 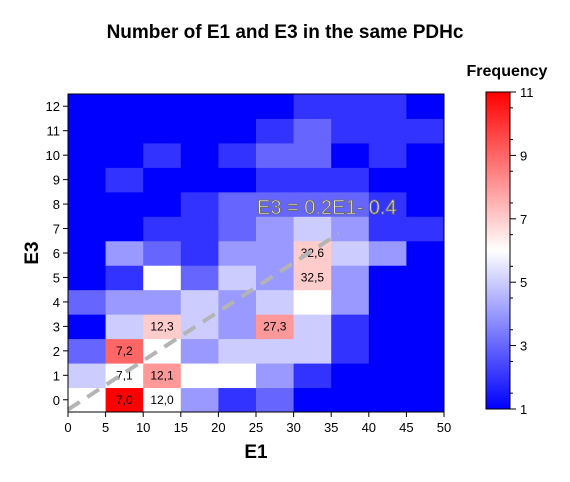 I want to click on y-axis-label: E3, so click(x=32, y=252).